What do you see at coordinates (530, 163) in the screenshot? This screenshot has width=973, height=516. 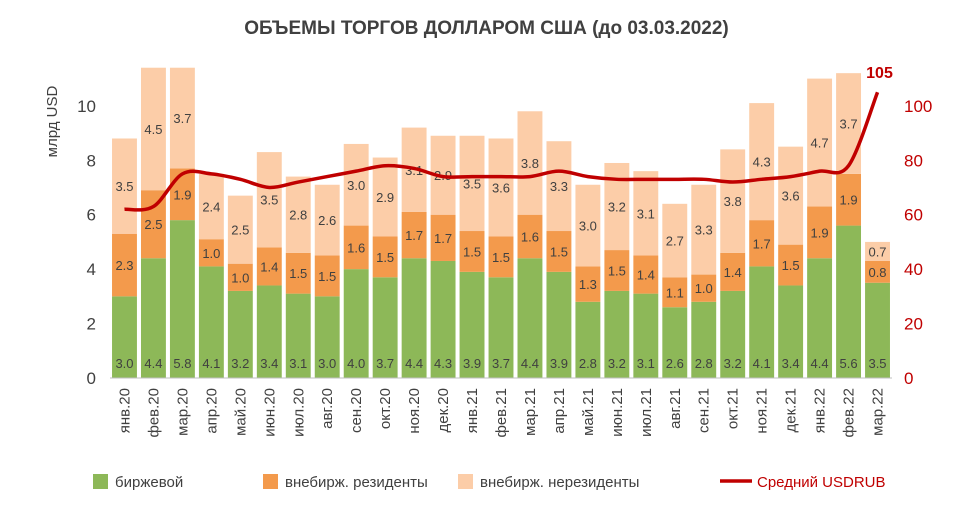 I see `data-label: 3.8` at bounding box center [530, 163].